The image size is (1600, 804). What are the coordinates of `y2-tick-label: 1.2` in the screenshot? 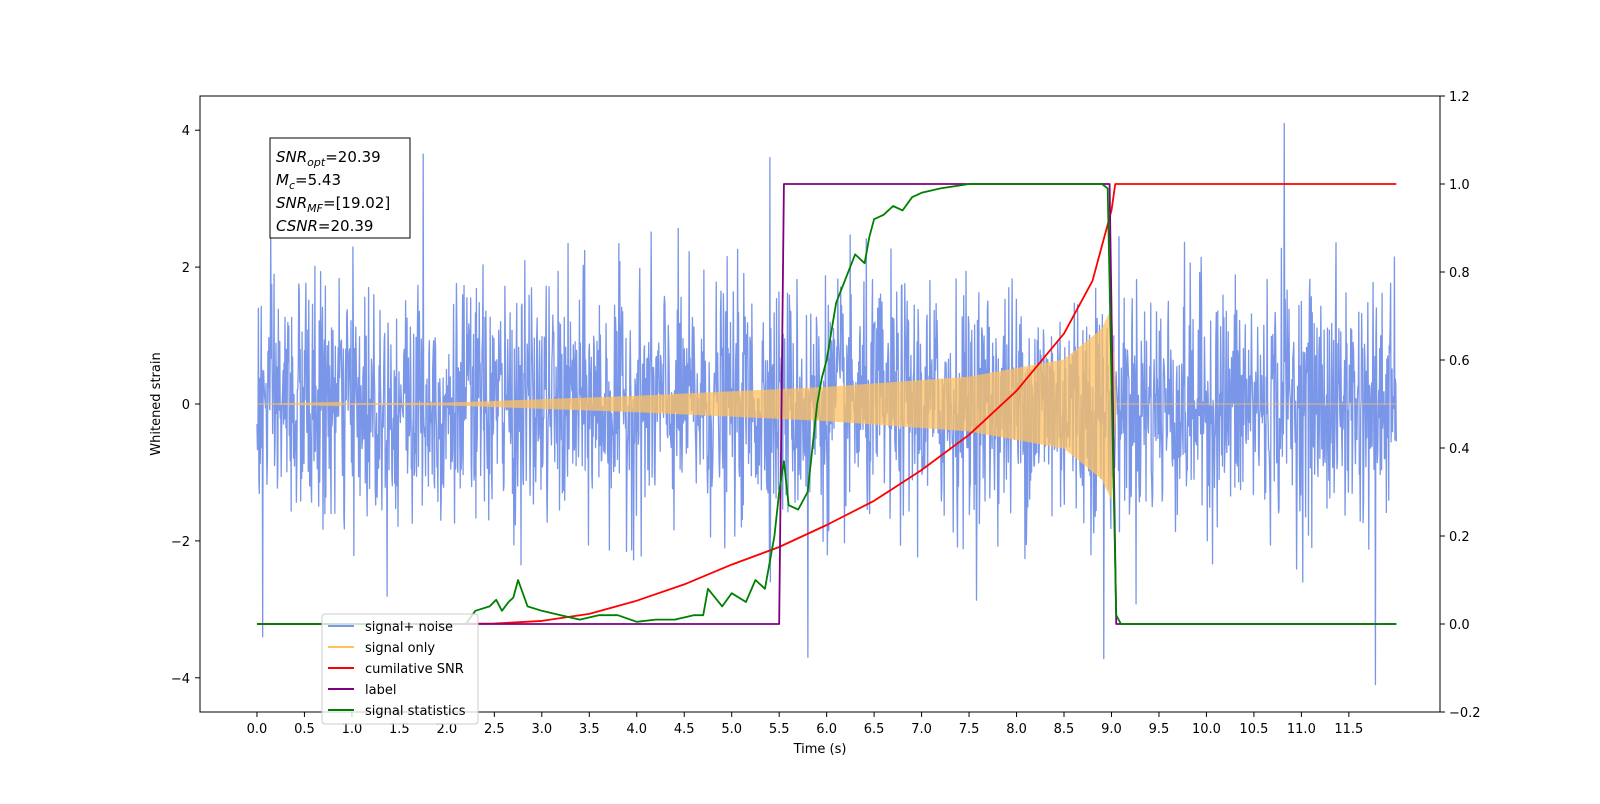 It's located at (1459, 97).